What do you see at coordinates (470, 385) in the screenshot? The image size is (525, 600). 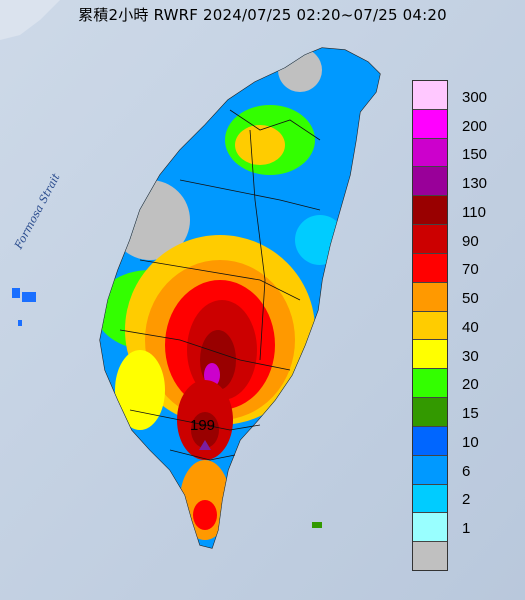 I see `legend-label: 20` at bounding box center [470, 385].